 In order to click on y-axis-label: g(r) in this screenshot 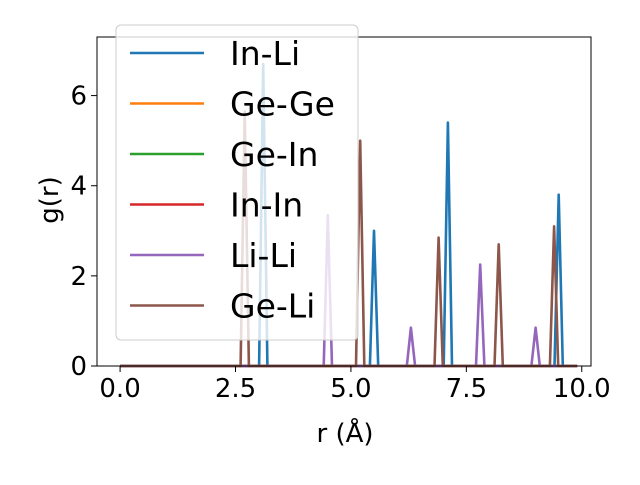, I will do `click(50, 199)`.